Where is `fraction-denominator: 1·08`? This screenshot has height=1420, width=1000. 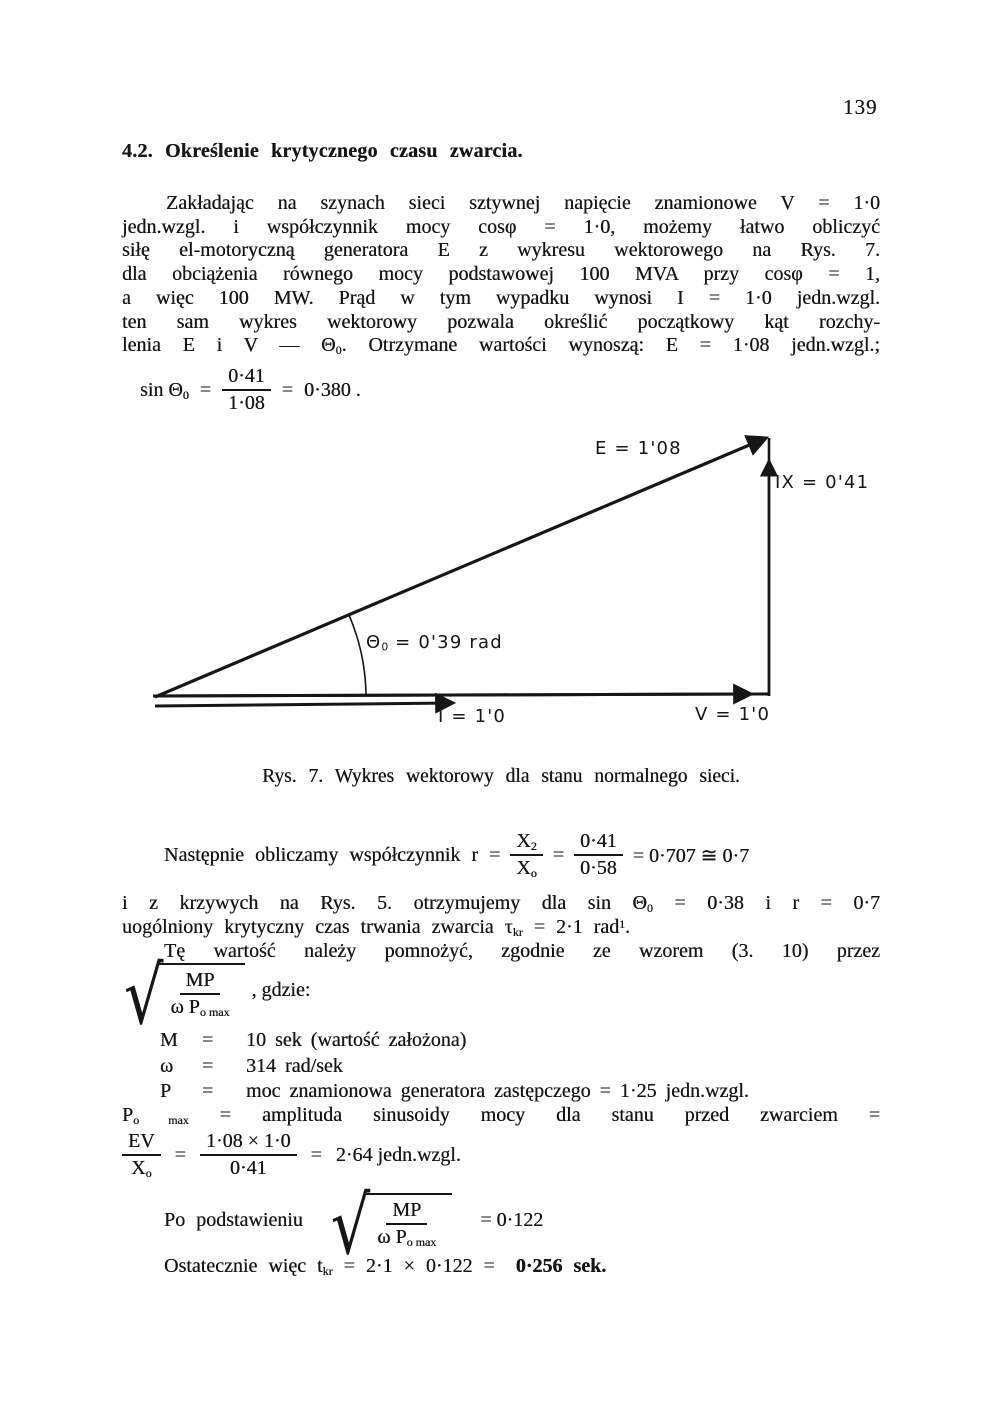 fraction-denominator: 1·08 is located at coordinates (246, 403).